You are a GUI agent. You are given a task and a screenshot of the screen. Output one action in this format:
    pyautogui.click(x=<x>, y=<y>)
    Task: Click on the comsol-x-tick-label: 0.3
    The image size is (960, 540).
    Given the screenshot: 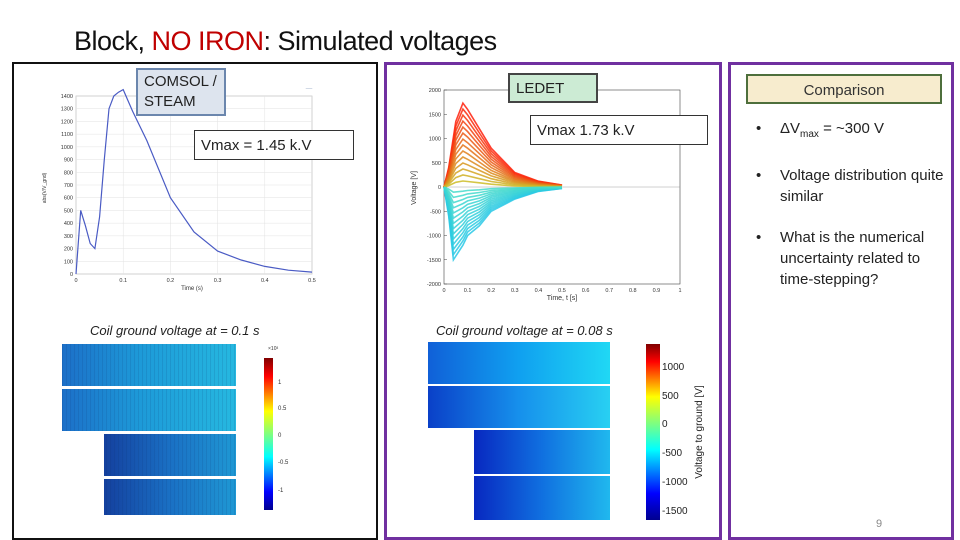 What is the action you would take?
    pyautogui.click(x=218, y=281)
    